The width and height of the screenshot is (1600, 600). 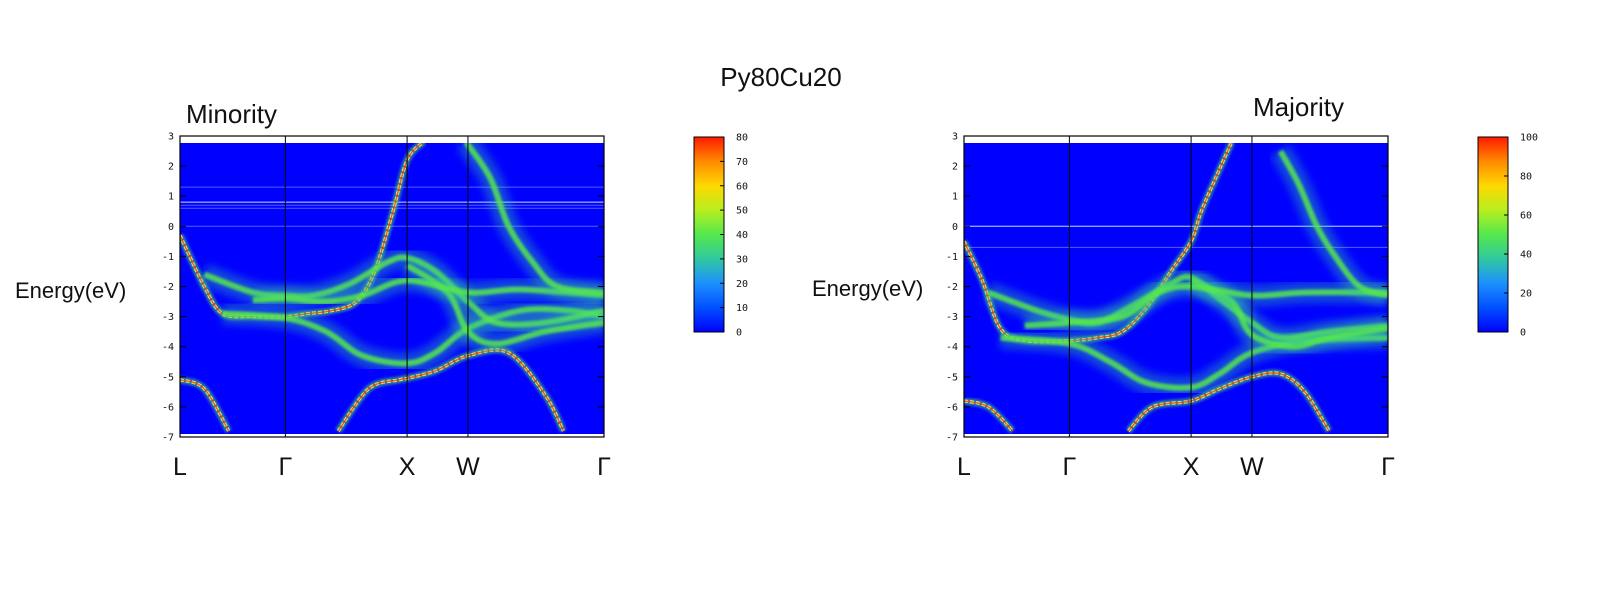 What do you see at coordinates (867, 288) in the screenshot?
I see `majority-ylabel: Energy(eV)` at bounding box center [867, 288].